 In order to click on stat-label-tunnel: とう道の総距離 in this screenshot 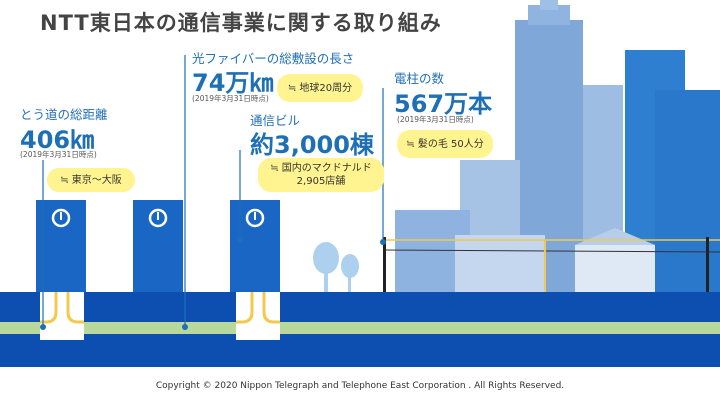, I will do `click(64, 114)`.